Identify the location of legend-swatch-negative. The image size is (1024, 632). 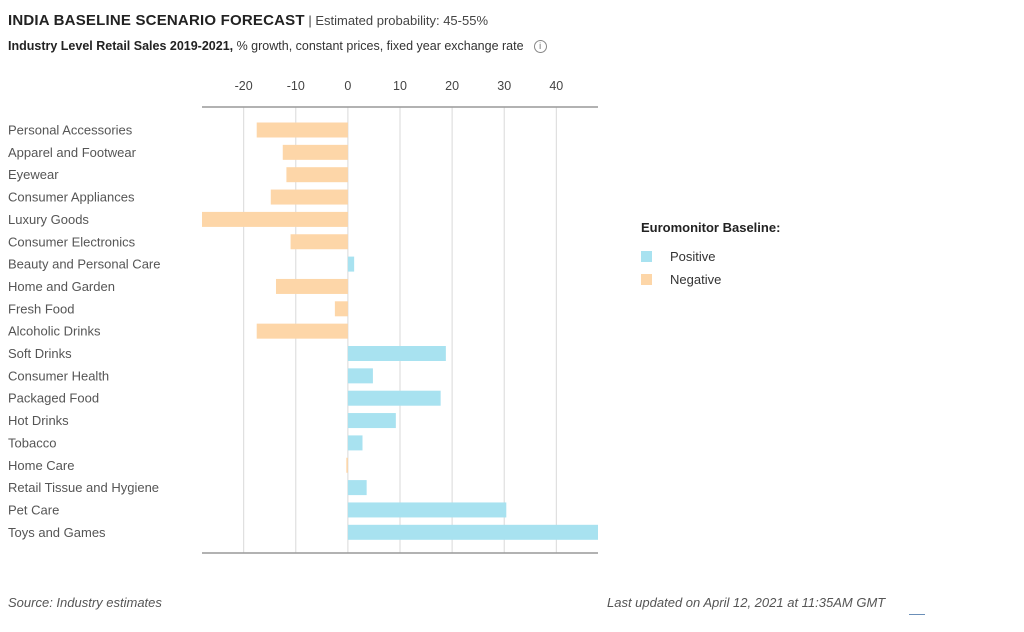
(646, 279).